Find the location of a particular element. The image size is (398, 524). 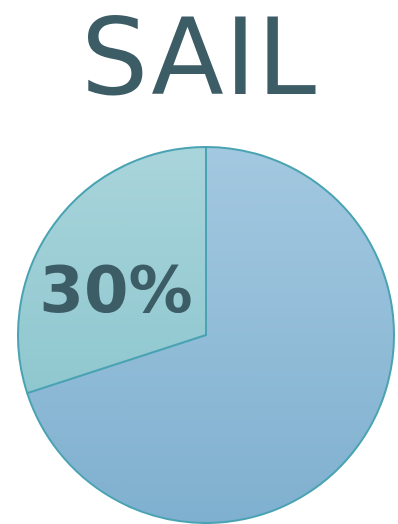

chart-title: SAIL is located at coordinates (199, 59).